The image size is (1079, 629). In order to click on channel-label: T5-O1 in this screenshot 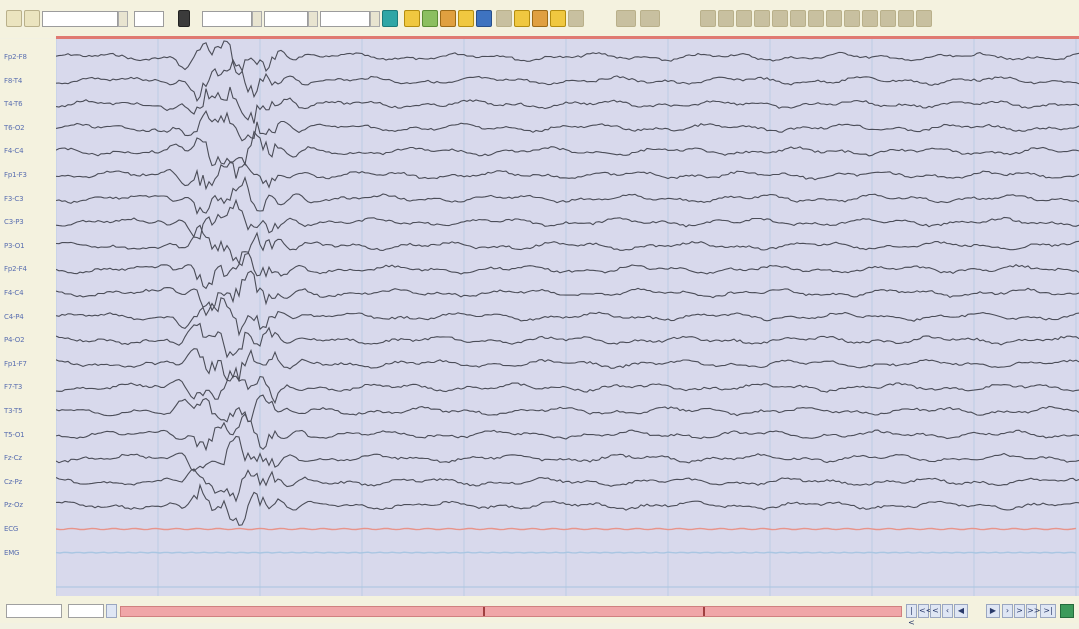, I will do `click(14, 434)`.